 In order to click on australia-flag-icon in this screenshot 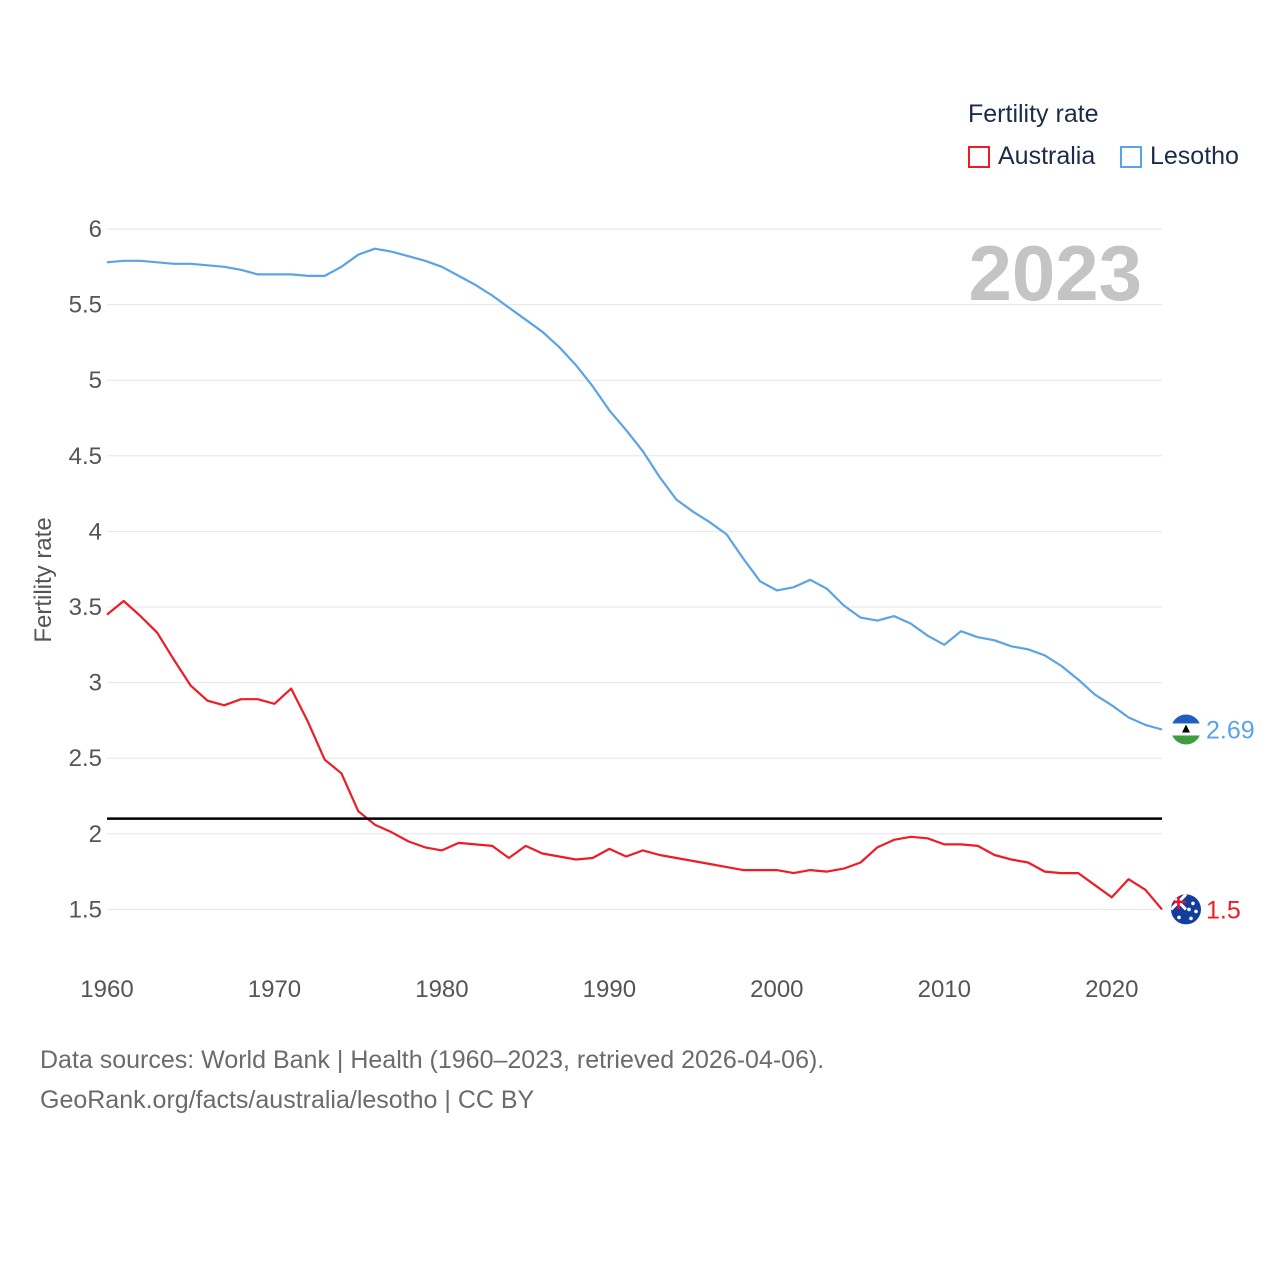, I will do `click(1186, 909)`.